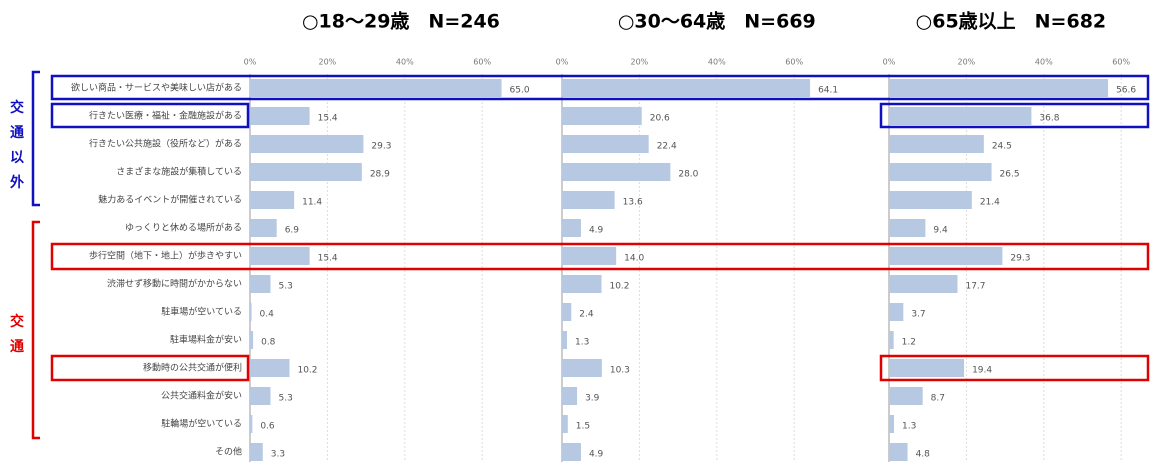 Image resolution: width=1150 pixels, height=463 pixels. I want to click on panel-title: ○65歳以上 N=682, so click(1011, 22).